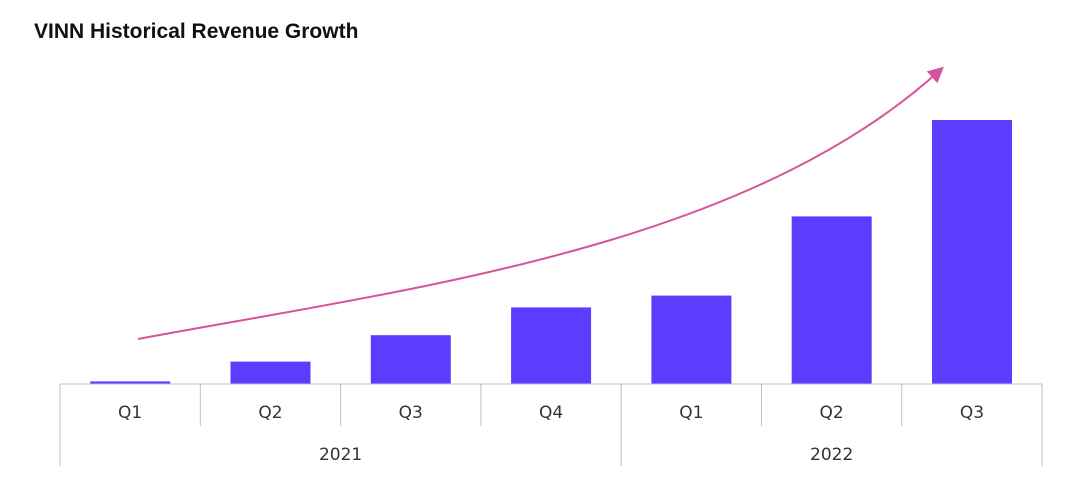 This screenshot has width=1088, height=495. Describe the element at coordinates (831, 455) in the screenshot. I see `group-label: 2022` at that location.